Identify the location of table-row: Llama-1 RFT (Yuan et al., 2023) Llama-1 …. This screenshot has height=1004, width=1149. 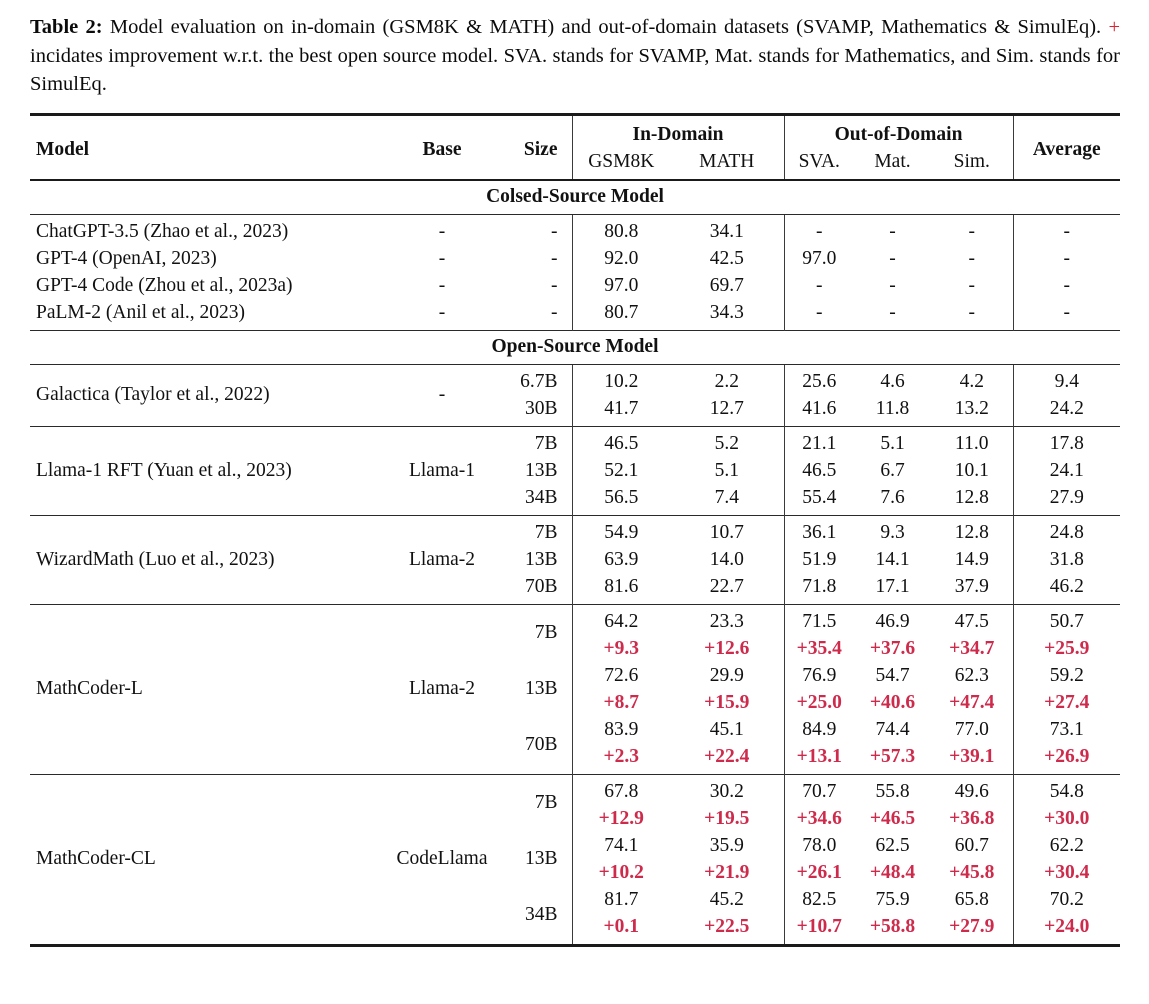
(575, 470).